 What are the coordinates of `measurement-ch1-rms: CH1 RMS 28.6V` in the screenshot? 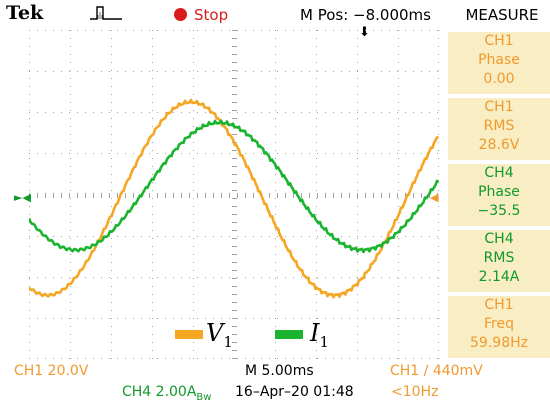 It's located at (499, 128).